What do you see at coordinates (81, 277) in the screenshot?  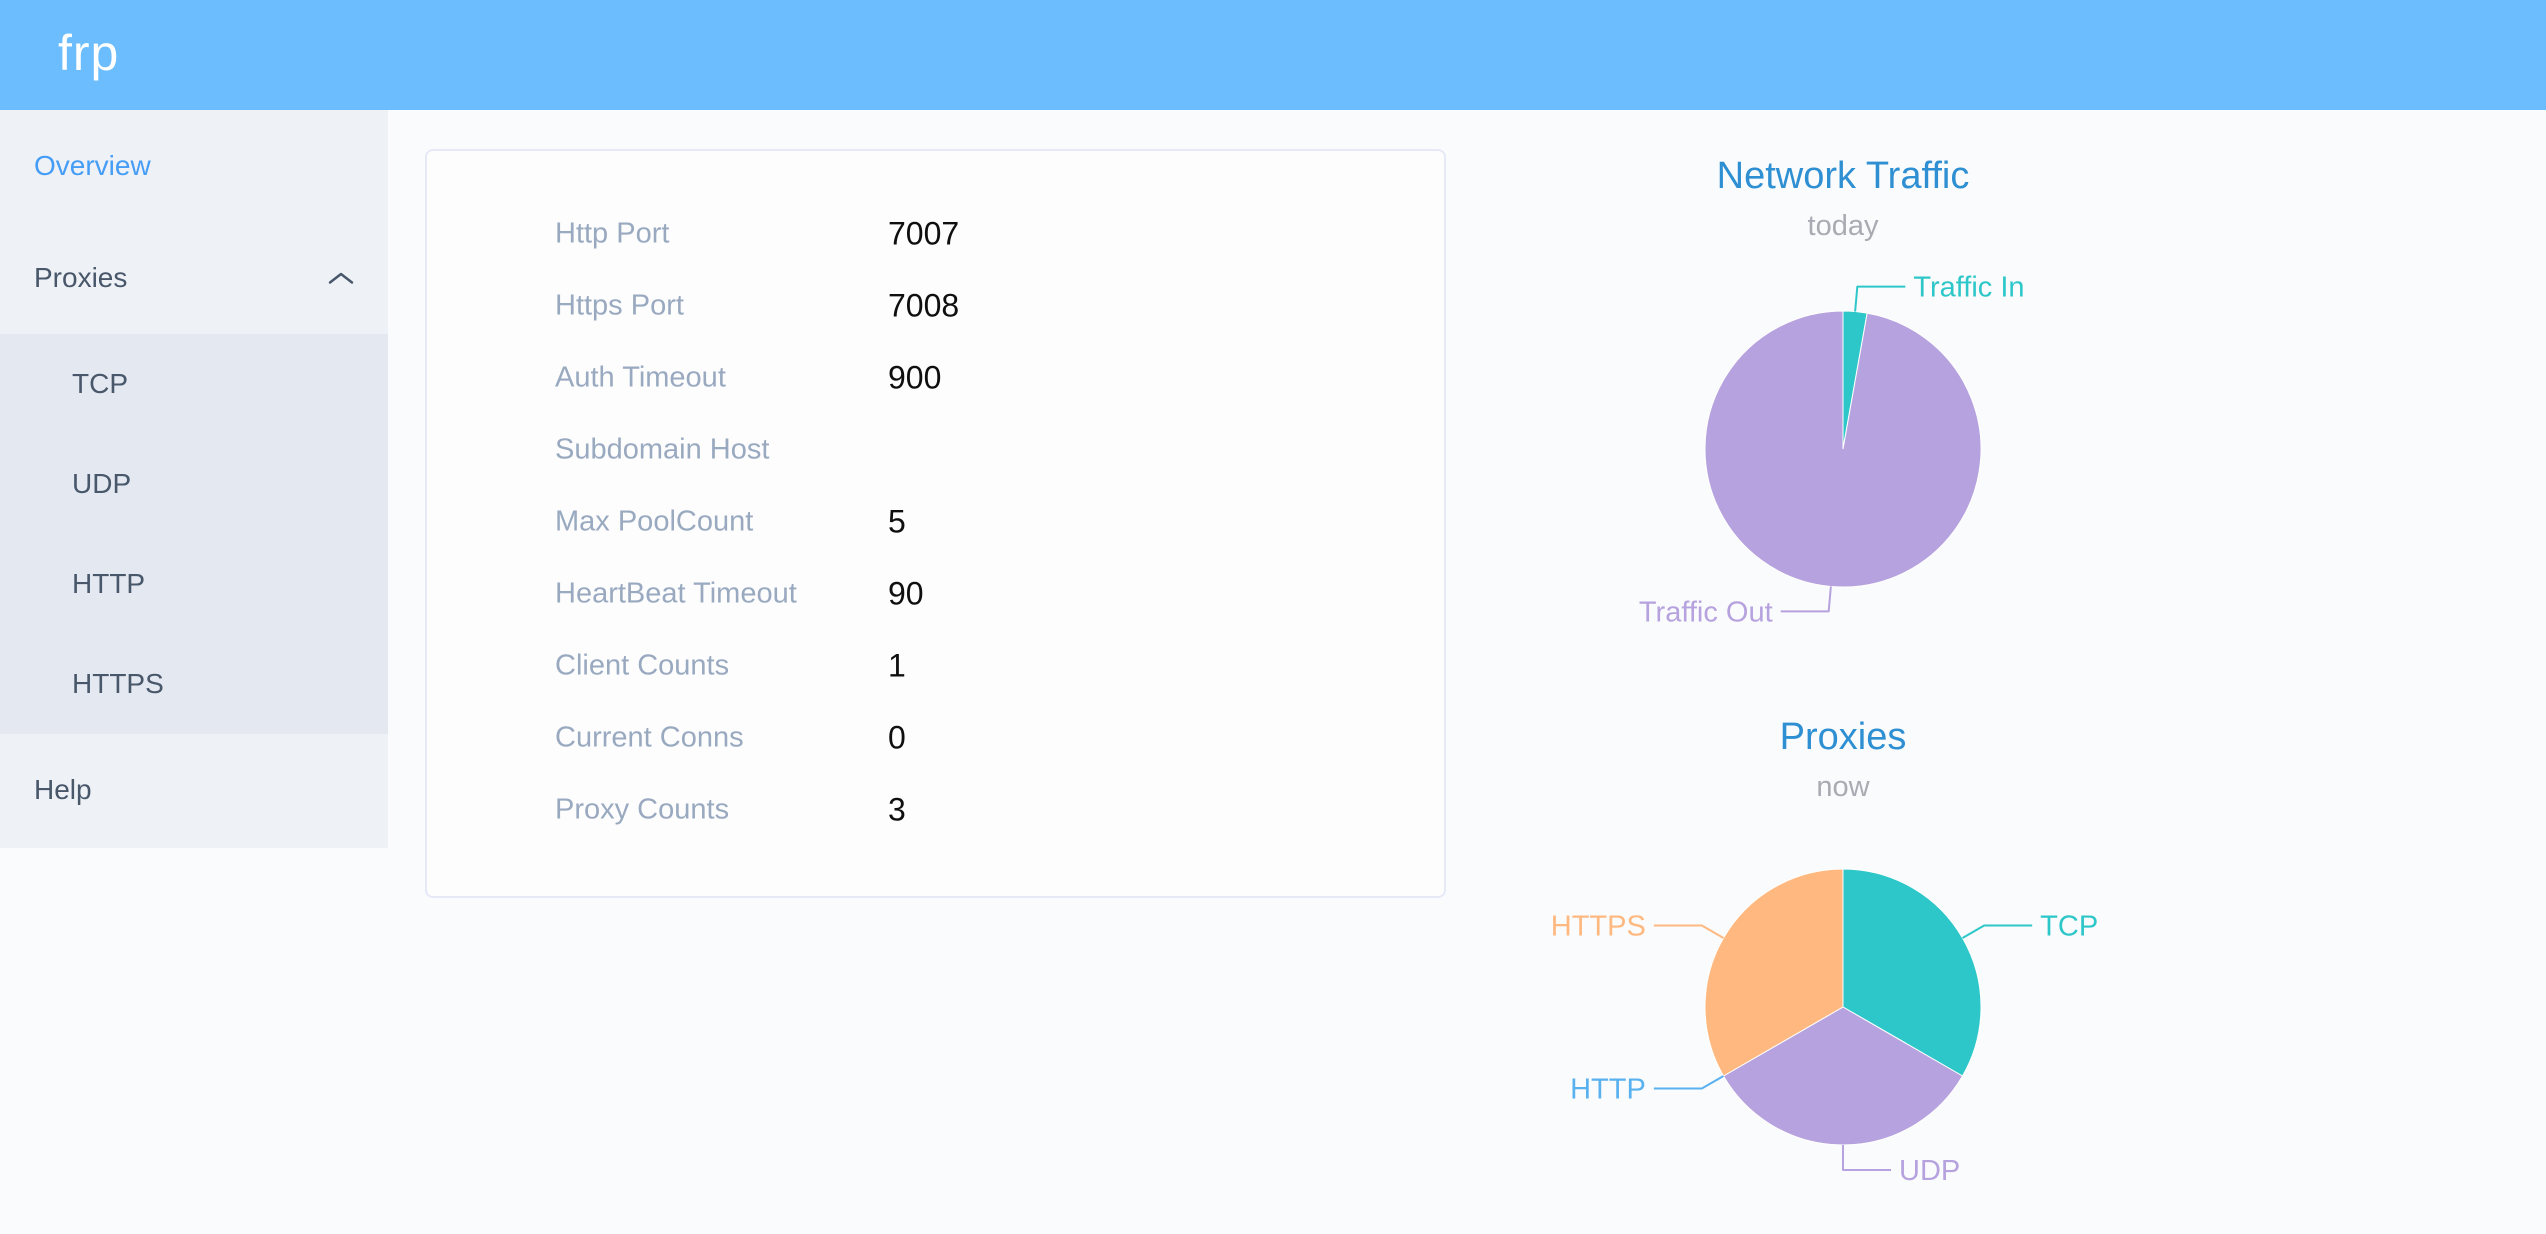 I see `sidebar-item-proxies-label: Proxies` at bounding box center [81, 277].